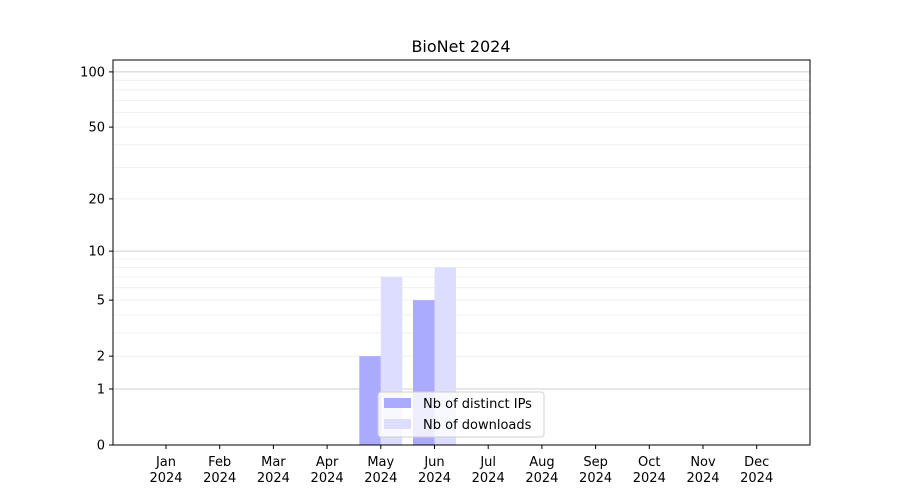 This screenshot has width=900, height=500. Describe the element at coordinates (477, 404) in the screenshot. I see `legend-label: Nb of distinct IPs` at that location.